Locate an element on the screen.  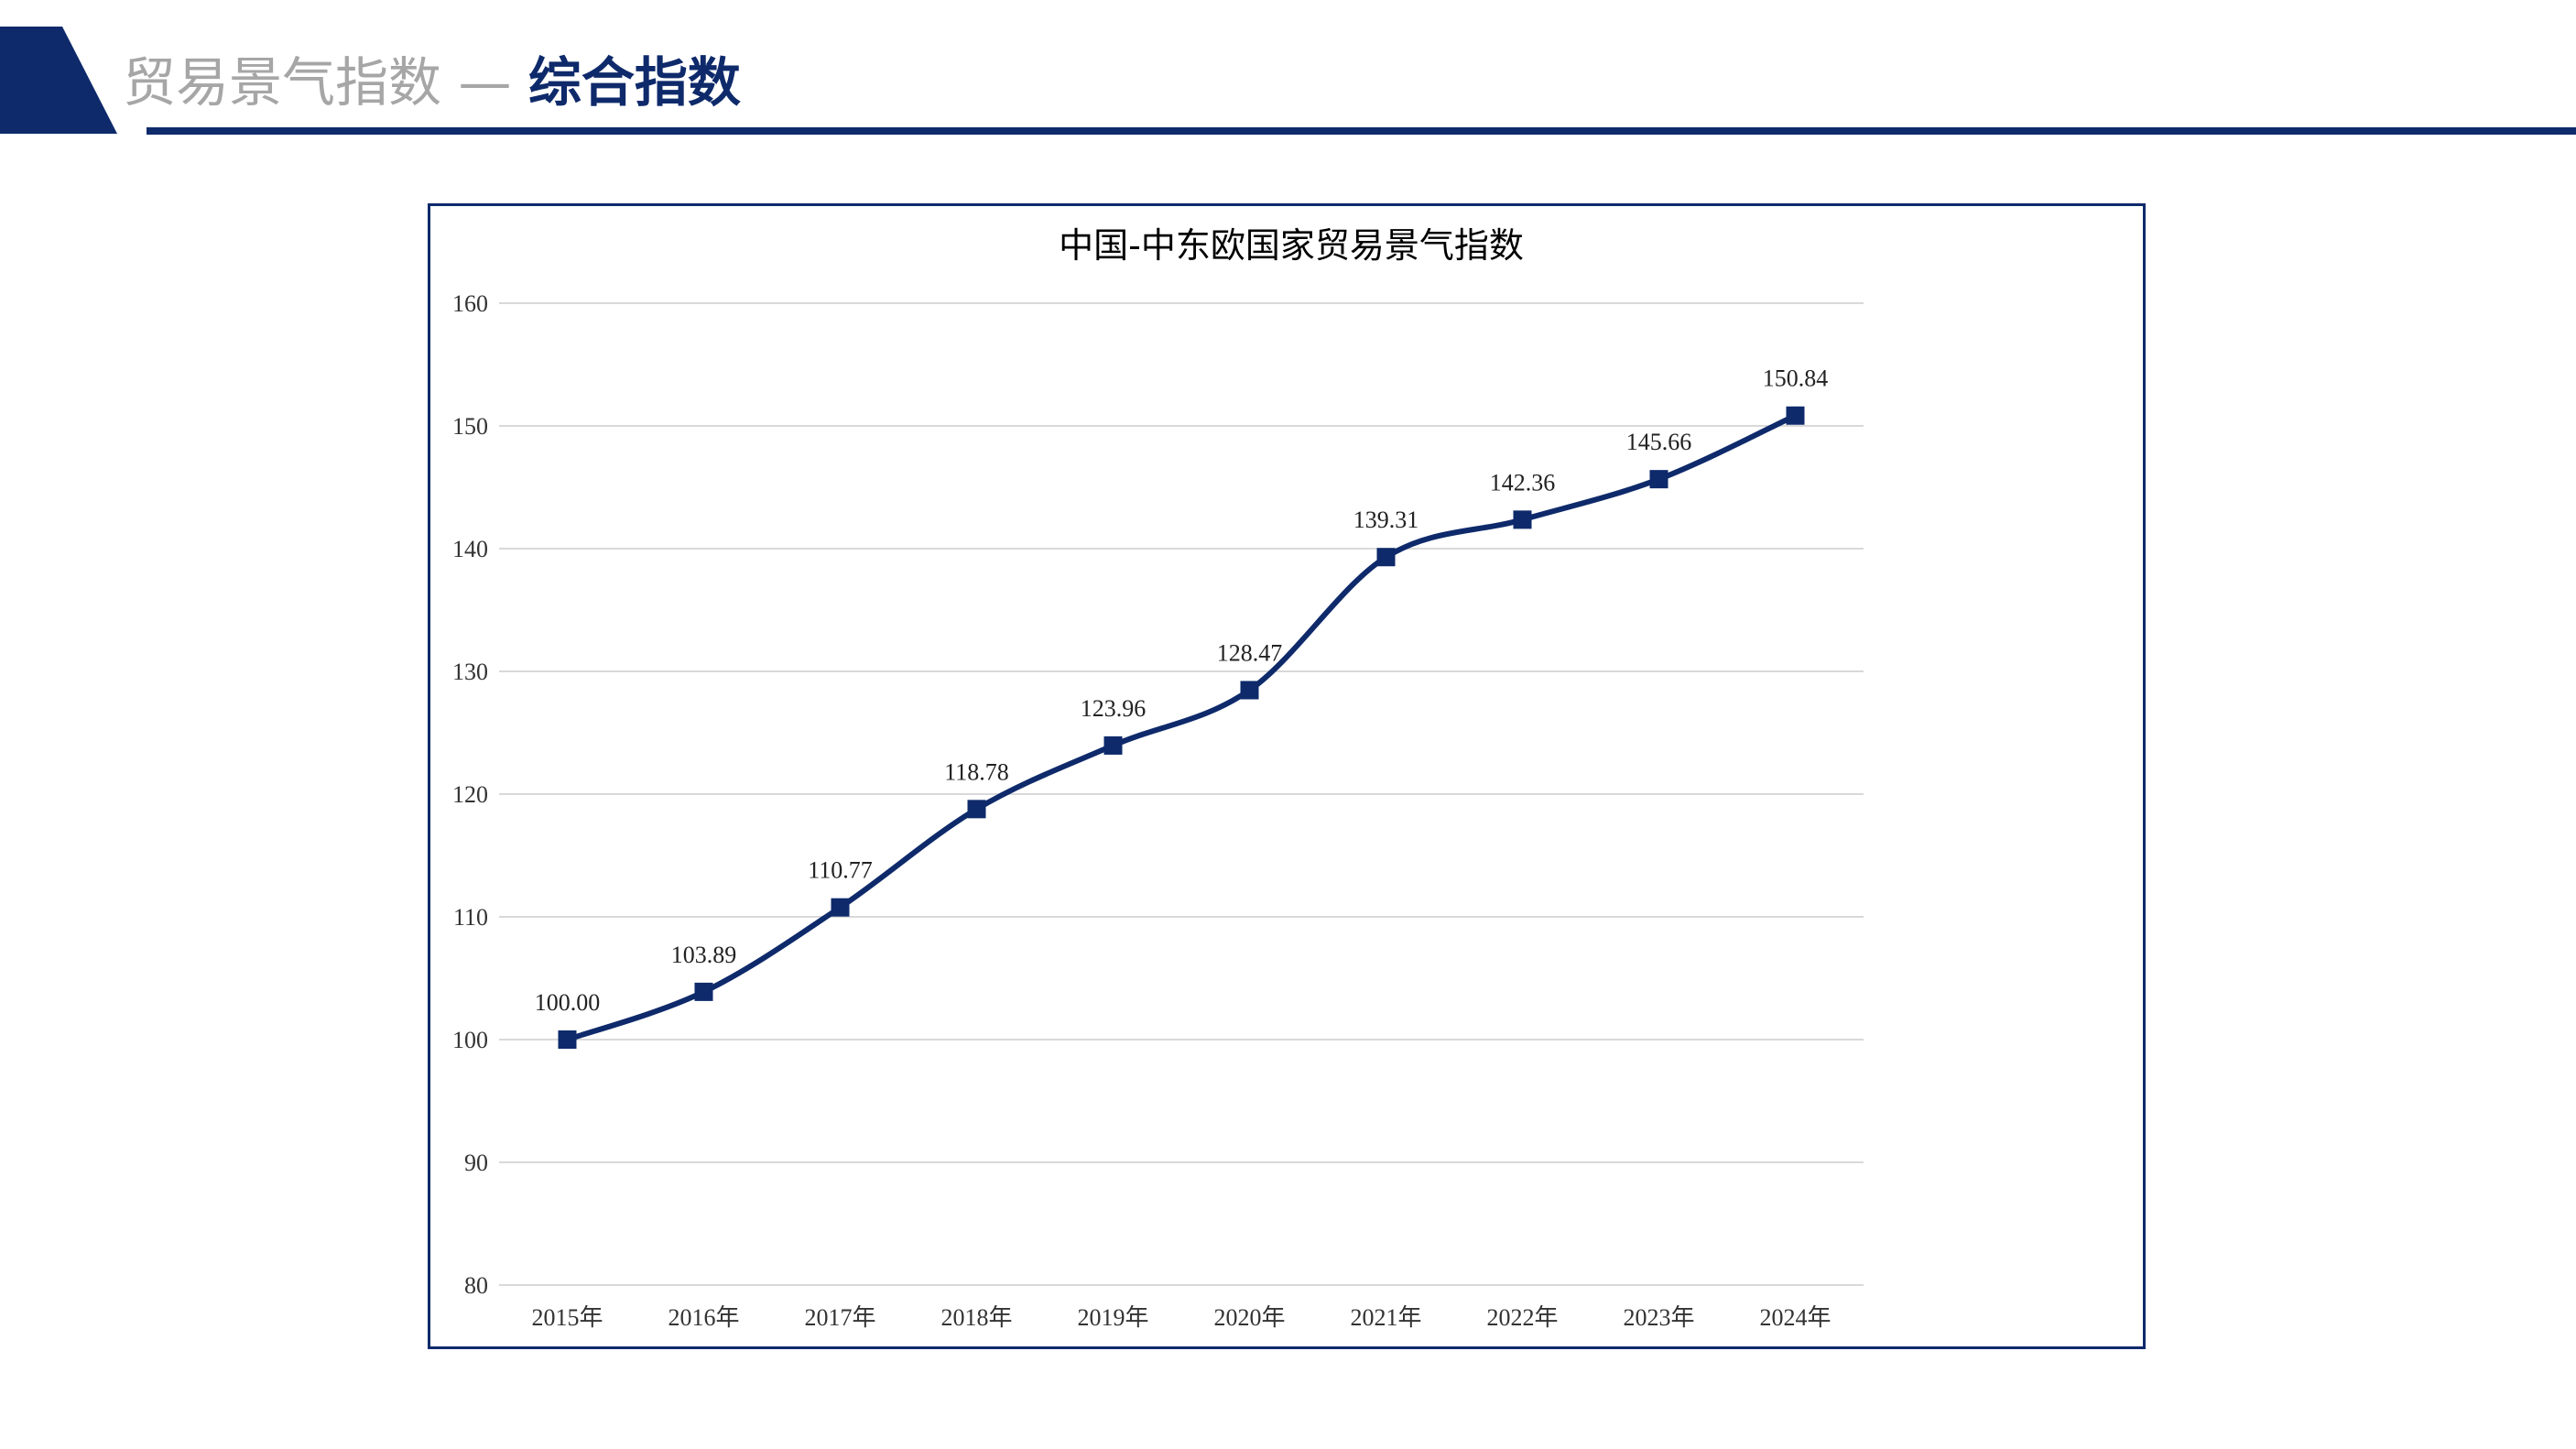
chart-title: 中国-中东欧国家贸易景气指数 is located at coordinates (1291, 245).